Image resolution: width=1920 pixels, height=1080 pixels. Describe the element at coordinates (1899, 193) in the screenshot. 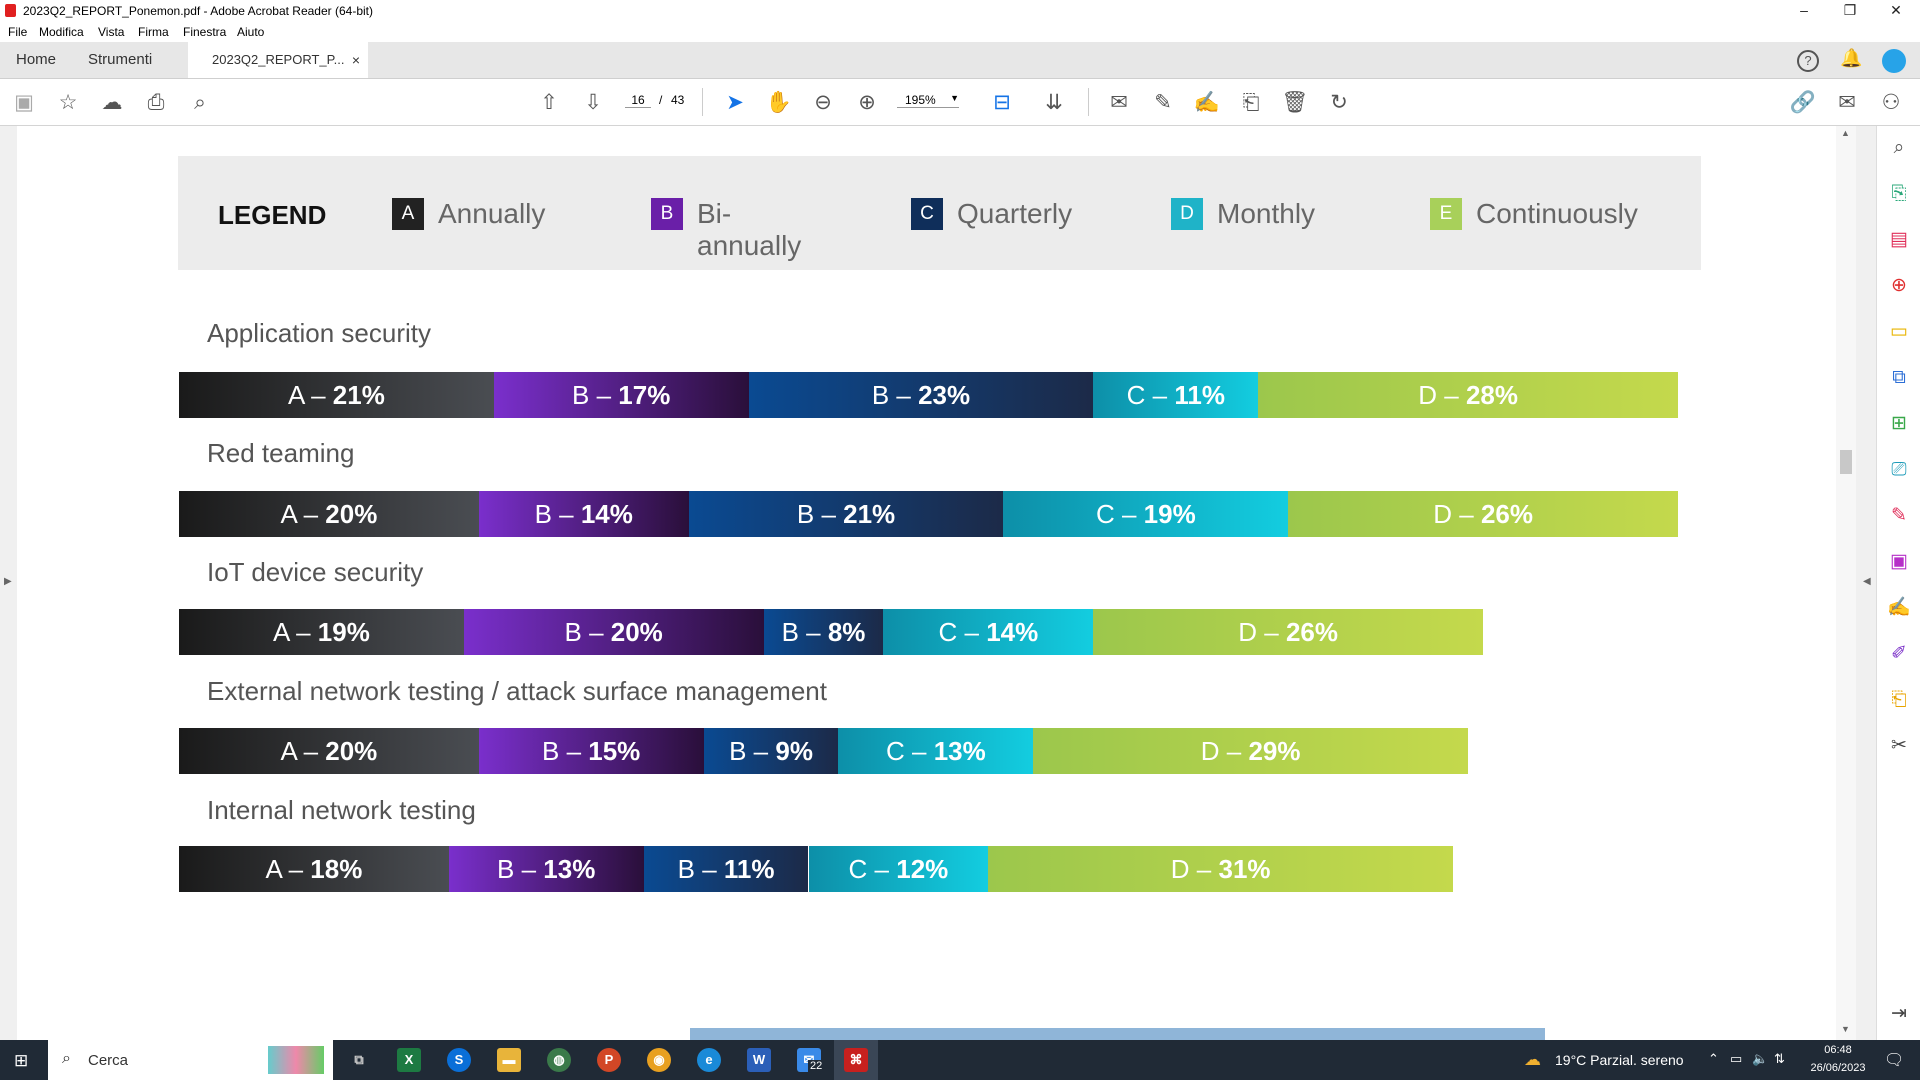

I see `export-pdf-icon: ⎘` at that location.